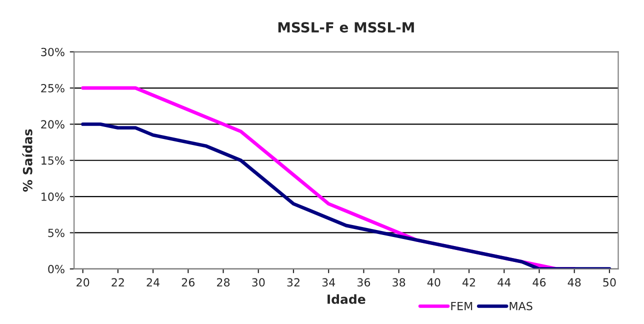 This screenshot has height=324, width=644. What do you see at coordinates (52, 88) in the screenshot?
I see `y-tick-label: 25%` at bounding box center [52, 88].